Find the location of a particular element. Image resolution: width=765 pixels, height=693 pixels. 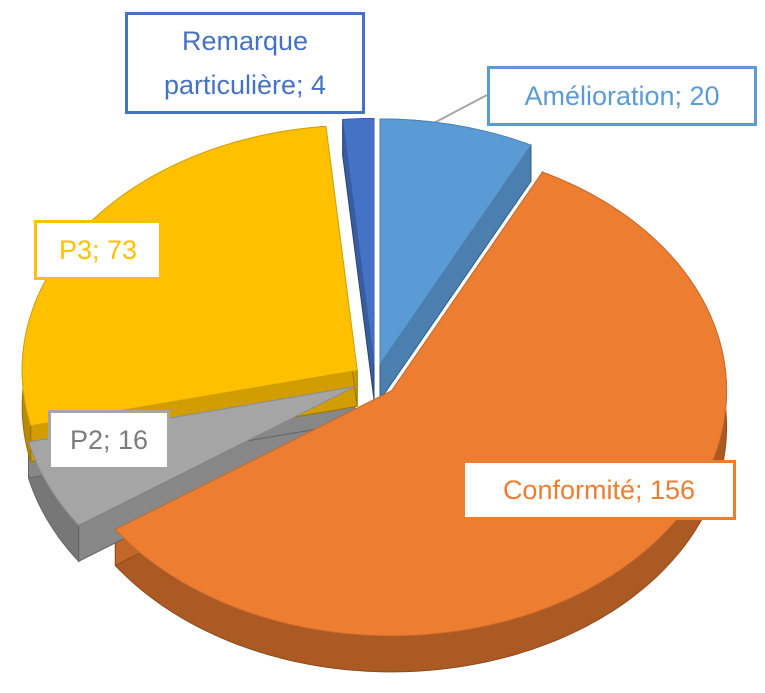

data-label: Conformité; 156 is located at coordinates (599, 490).